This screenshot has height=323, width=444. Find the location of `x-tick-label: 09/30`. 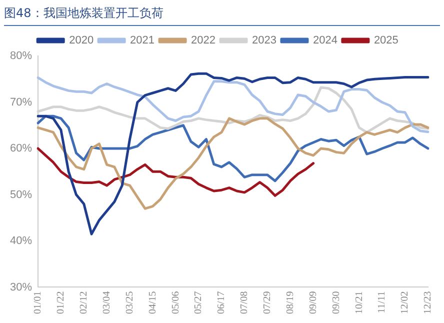

x-tick-label: 09/30 is located at coordinates (336, 302).